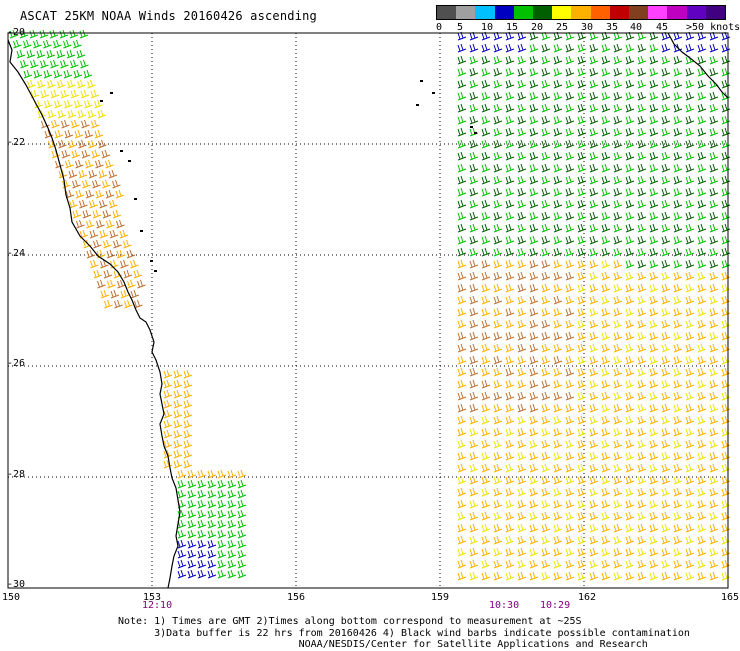  I want to click on legend-label: 45, so click(662, 27).